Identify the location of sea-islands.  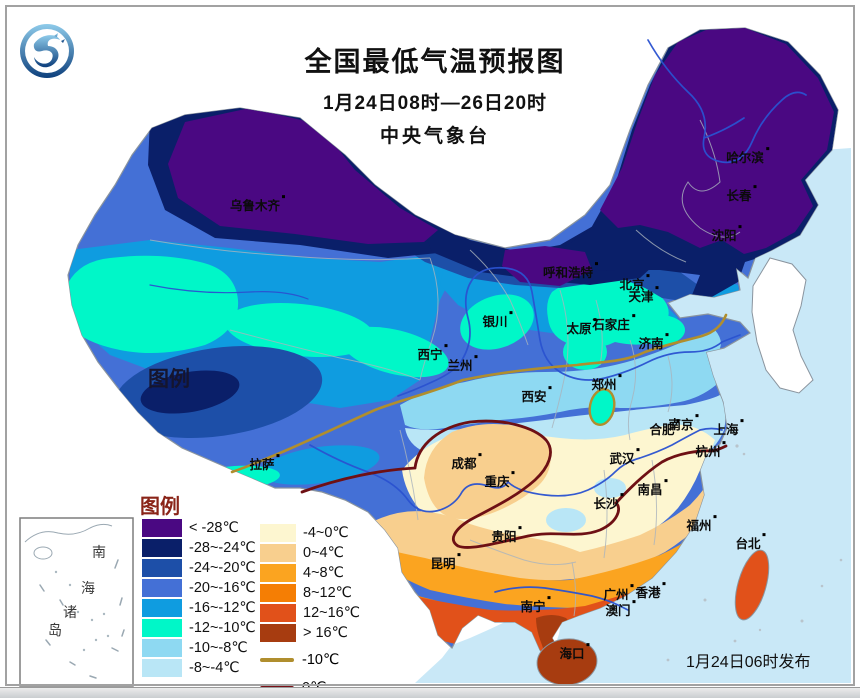
(754, 553).